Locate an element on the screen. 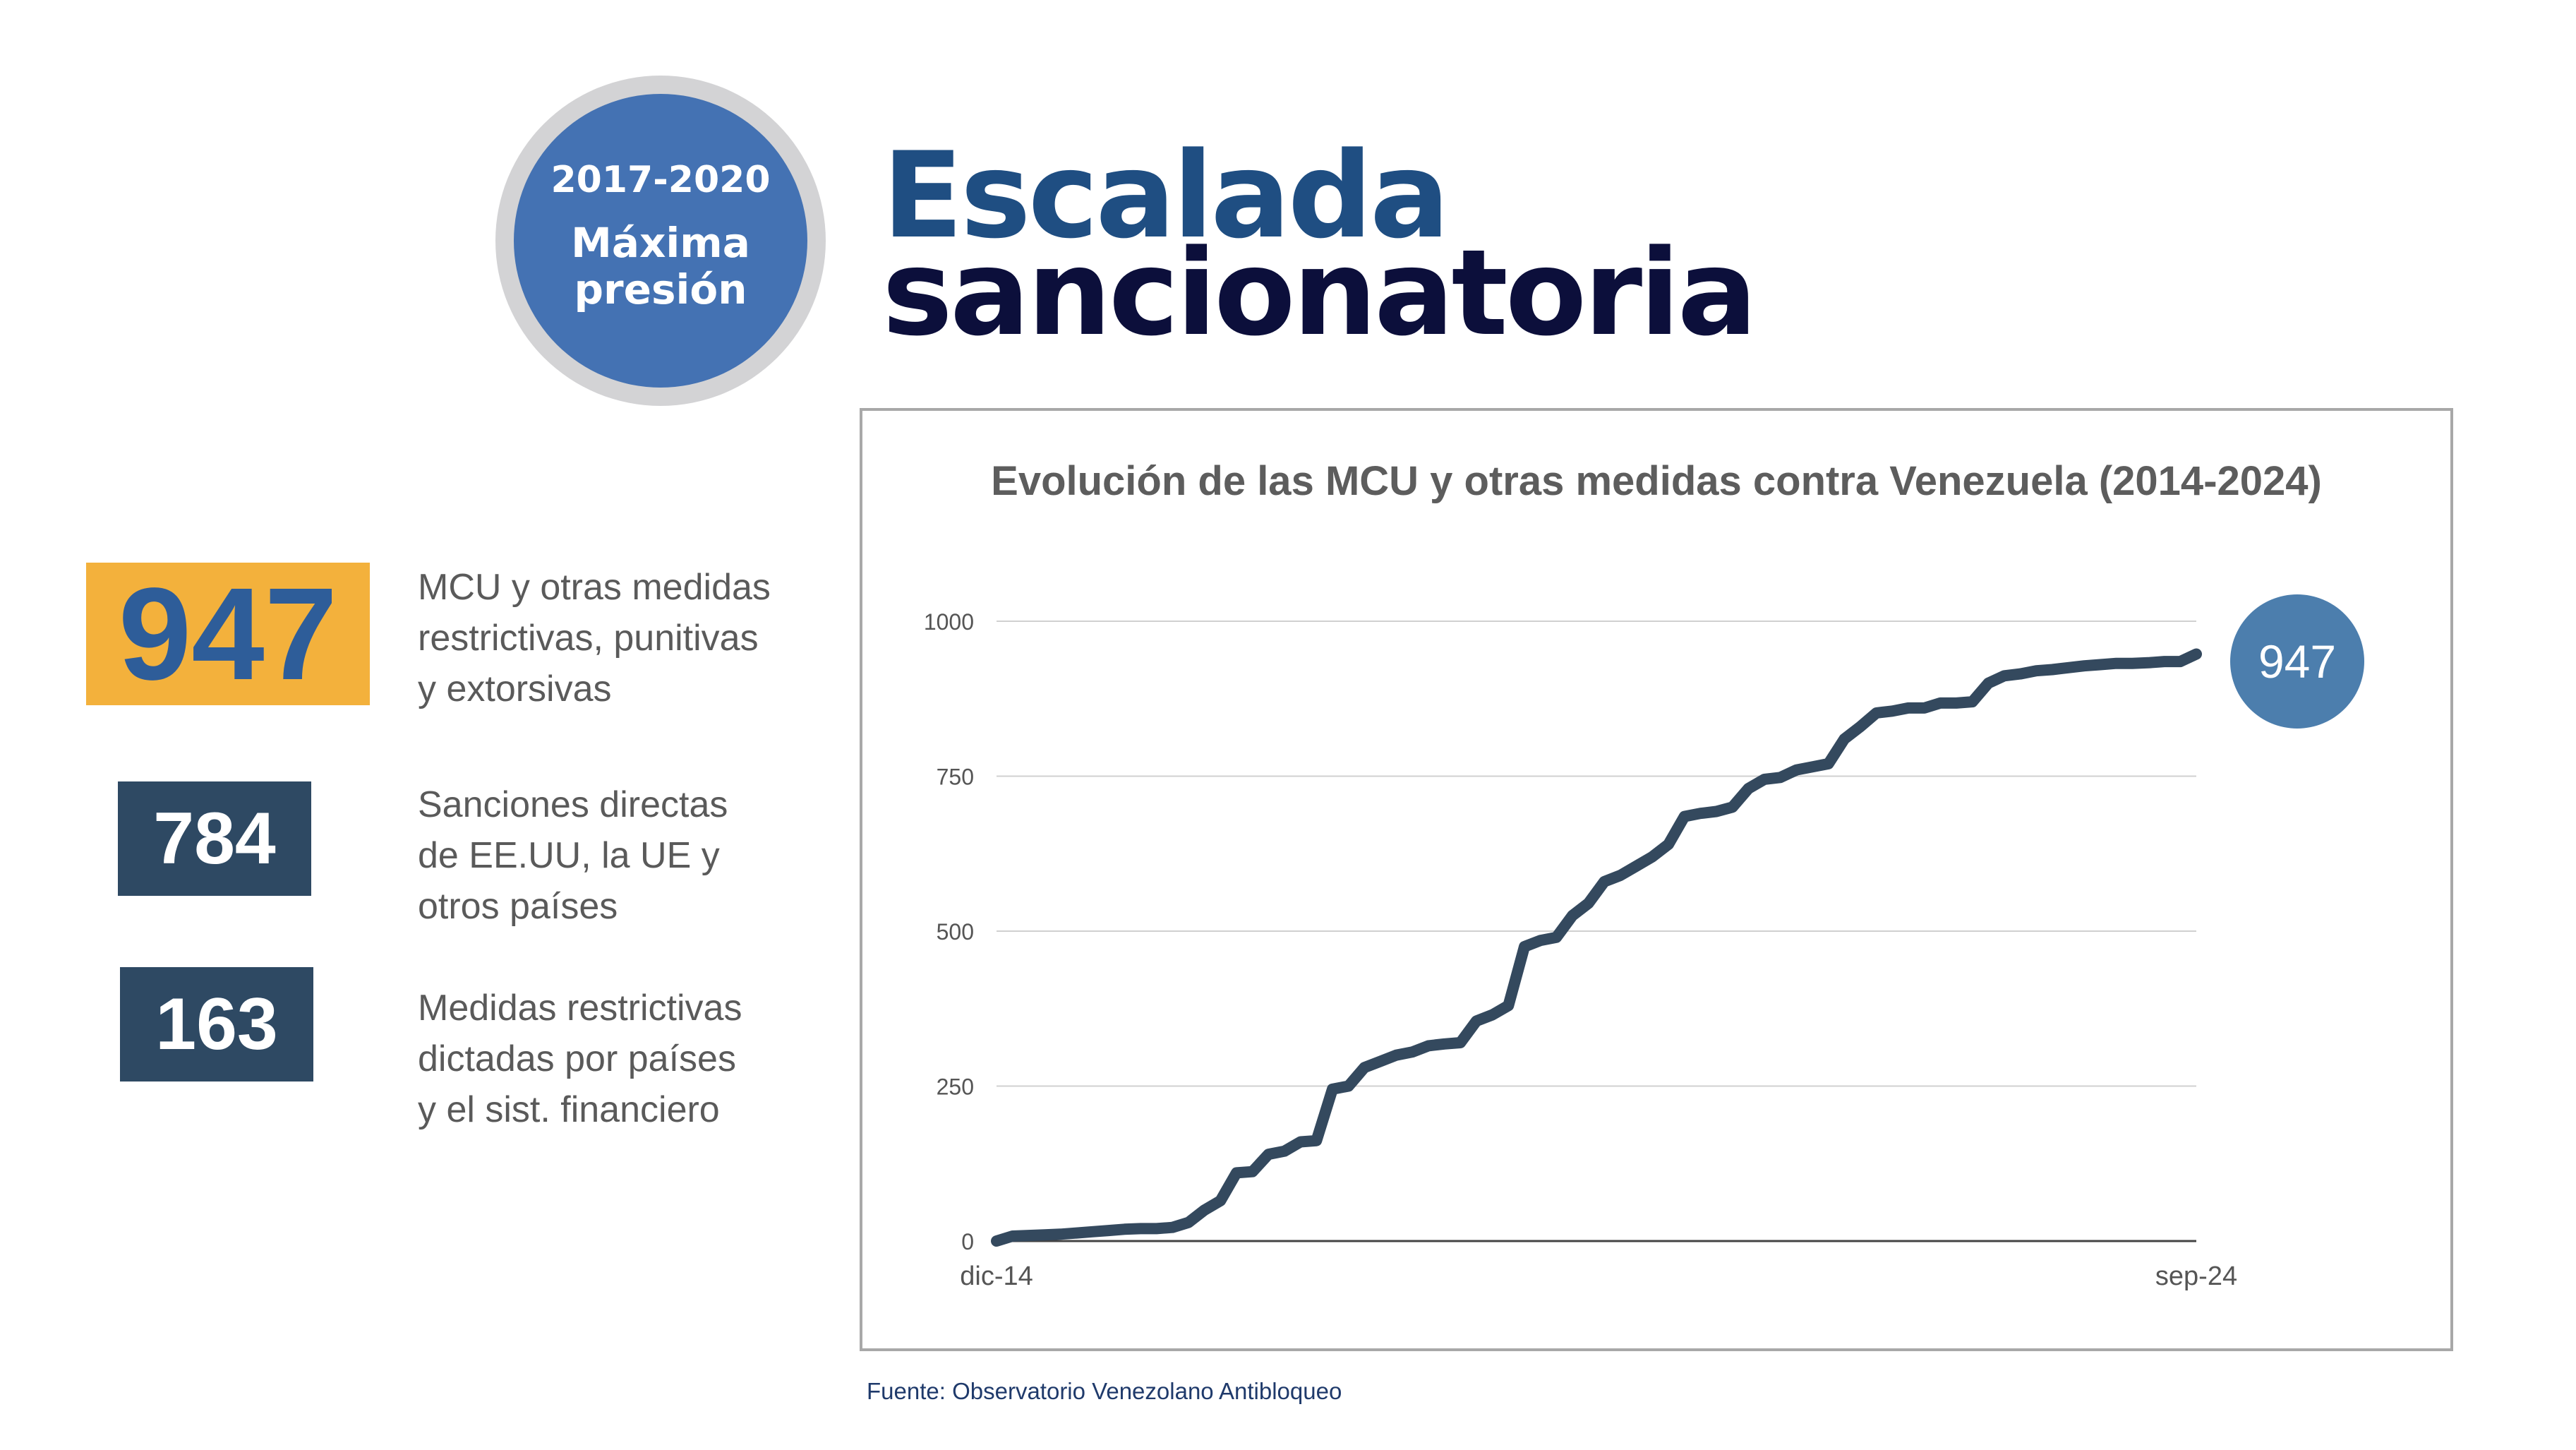 This screenshot has height=1450, width=2576. badge-years: 2017-2020 is located at coordinates (660, 180).